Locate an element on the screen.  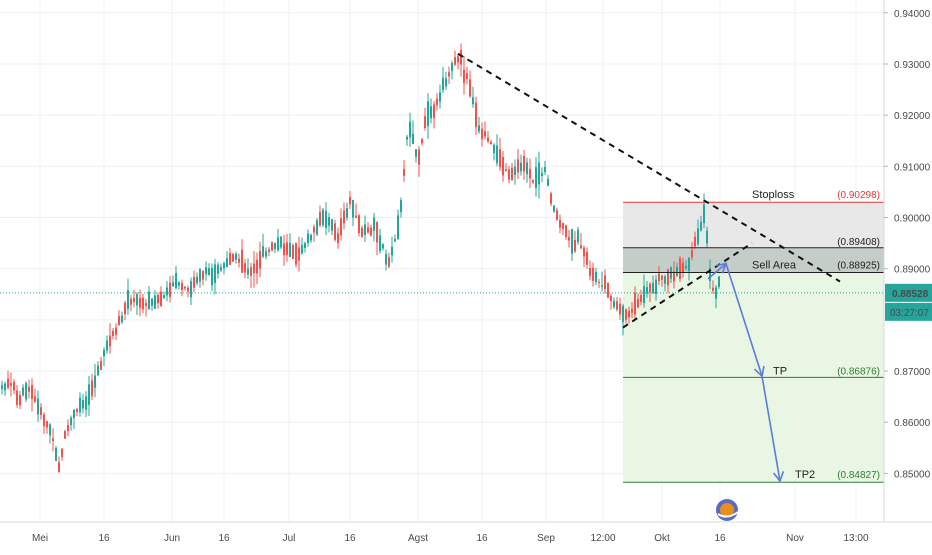
x-tick-label: Okt is located at coordinates (662, 538).